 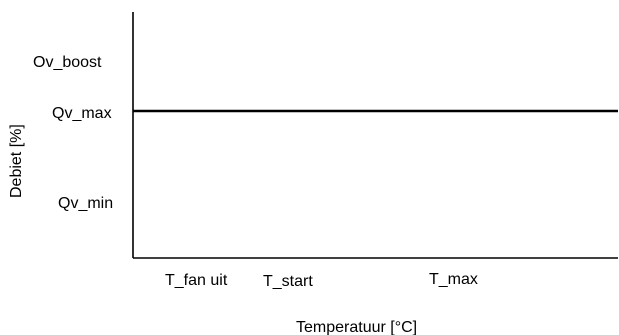 What do you see at coordinates (453, 279) in the screenshot?
I see `x-tick-label-t-max: T_max` at bounding box center [453, 279].